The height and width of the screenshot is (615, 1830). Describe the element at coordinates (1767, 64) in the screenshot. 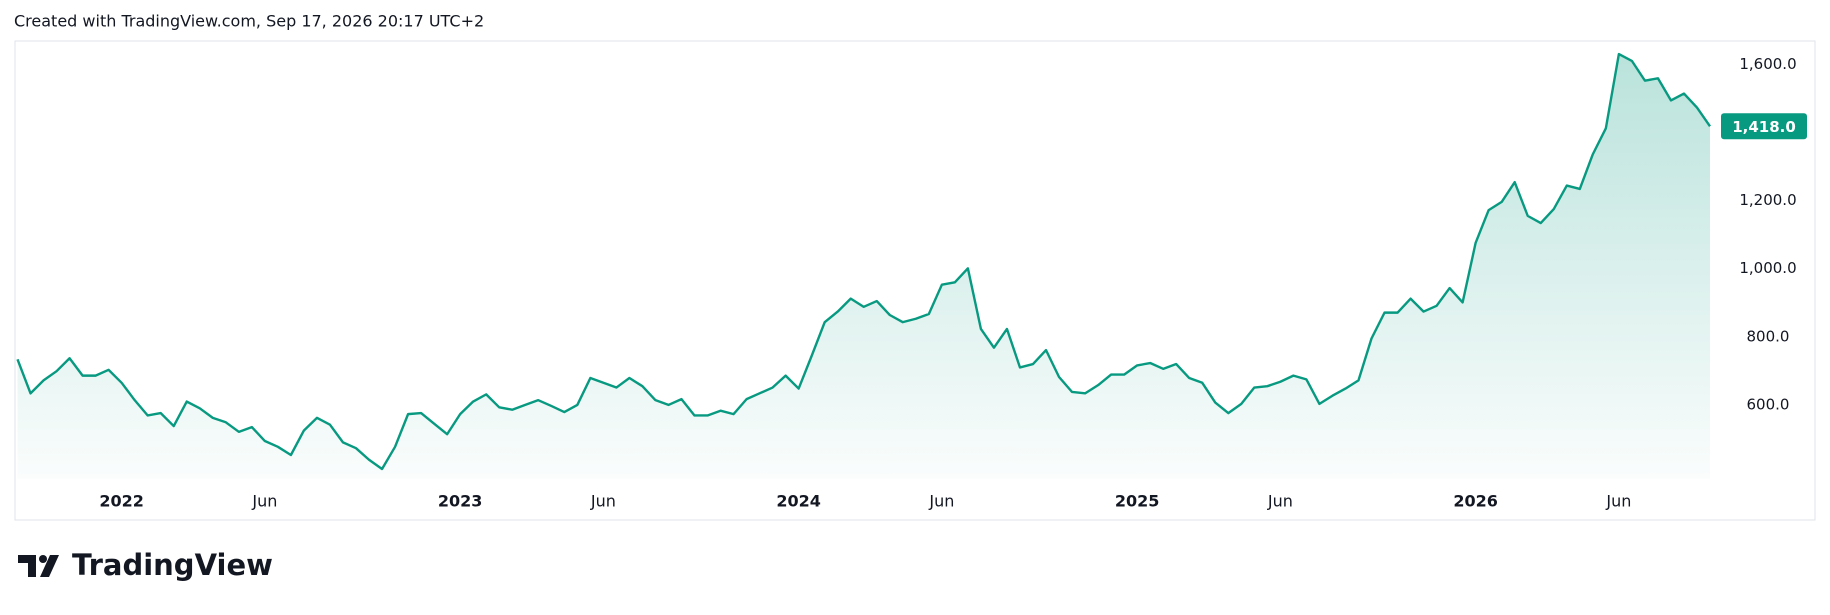

I see `y-tick-label: 1,600.0` at that location.